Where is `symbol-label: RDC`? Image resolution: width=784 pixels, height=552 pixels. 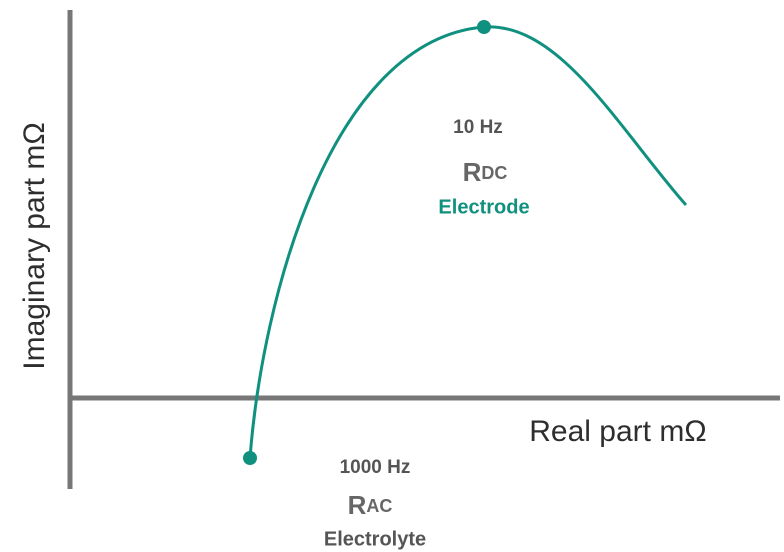 symbol-label: RDC is located at coordinates (485, 172).